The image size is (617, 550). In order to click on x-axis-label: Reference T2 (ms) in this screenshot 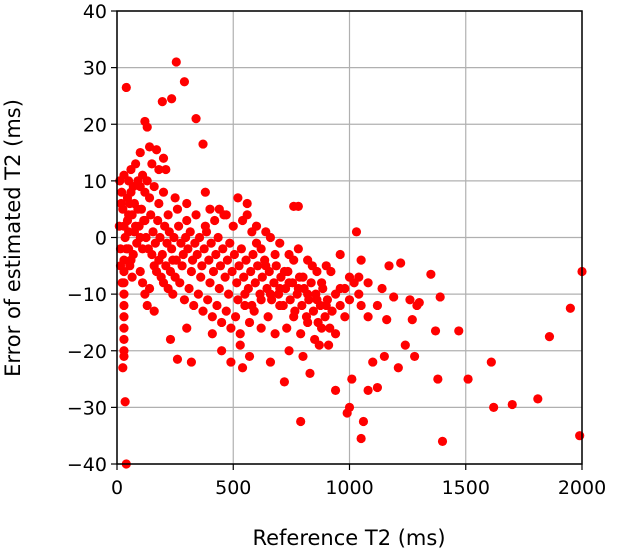, I will do `click(348, 538)`.